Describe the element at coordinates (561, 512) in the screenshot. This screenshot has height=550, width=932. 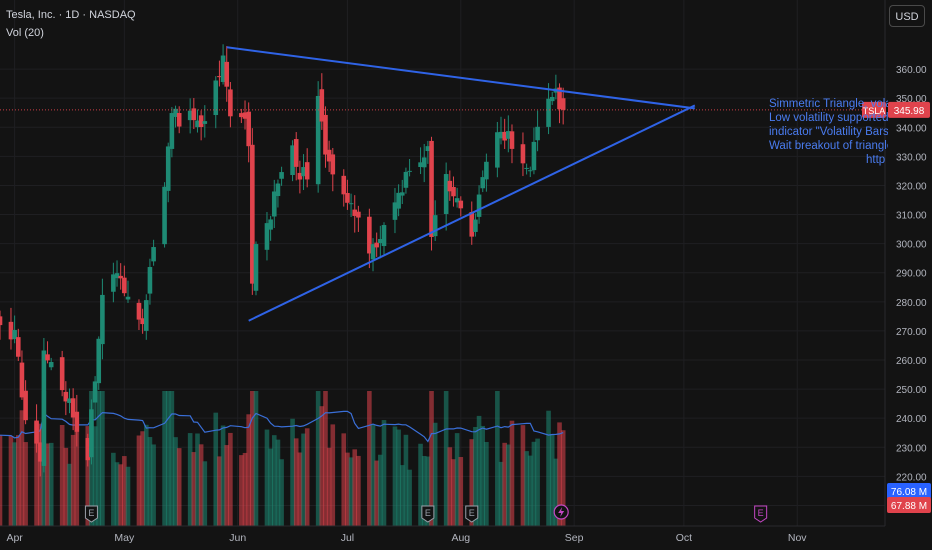
I see `lightning-event-icon` at that location.